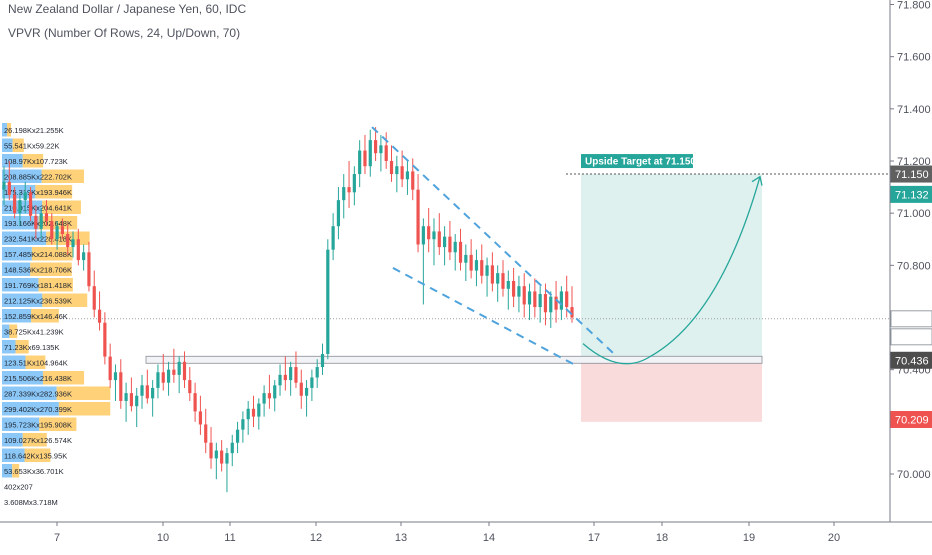 Image resolution: width=932 pixels, height=555 pixels. What do you see at coordinates (401, 538) in the screenshot?
I see `x-tick-label: 13` at bounding box center [401, 538].